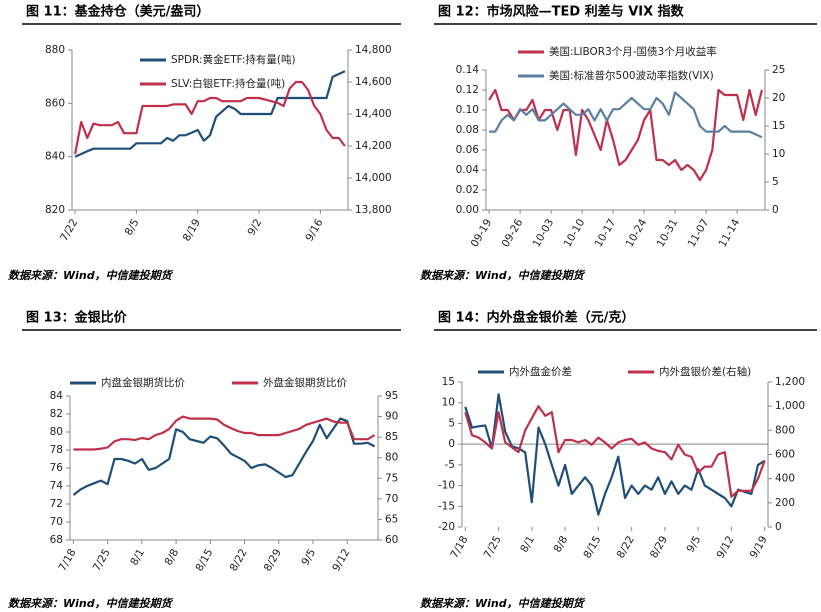 This screenshot has width=821, height=612. What do you see at coordinates (448, 403) in the screenshot?
I see `y-tick-label: 10` at bounding box center [448, 403].